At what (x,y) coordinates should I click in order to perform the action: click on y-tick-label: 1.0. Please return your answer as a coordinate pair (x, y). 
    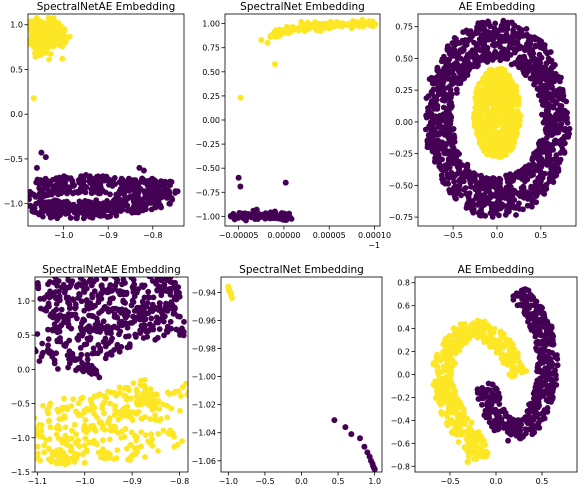
    Looking at the image, I should click on (23, 301).